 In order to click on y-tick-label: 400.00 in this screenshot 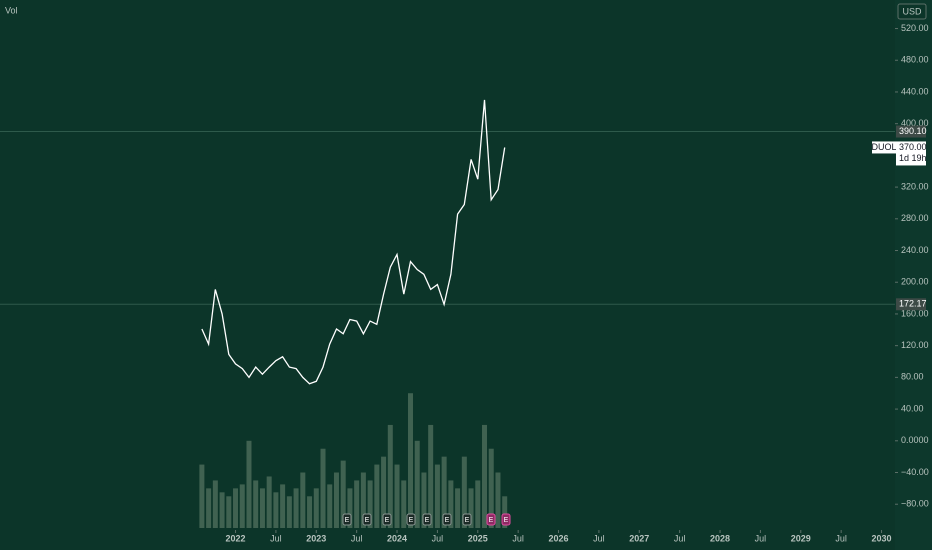, I will do `click(915, 123)`.